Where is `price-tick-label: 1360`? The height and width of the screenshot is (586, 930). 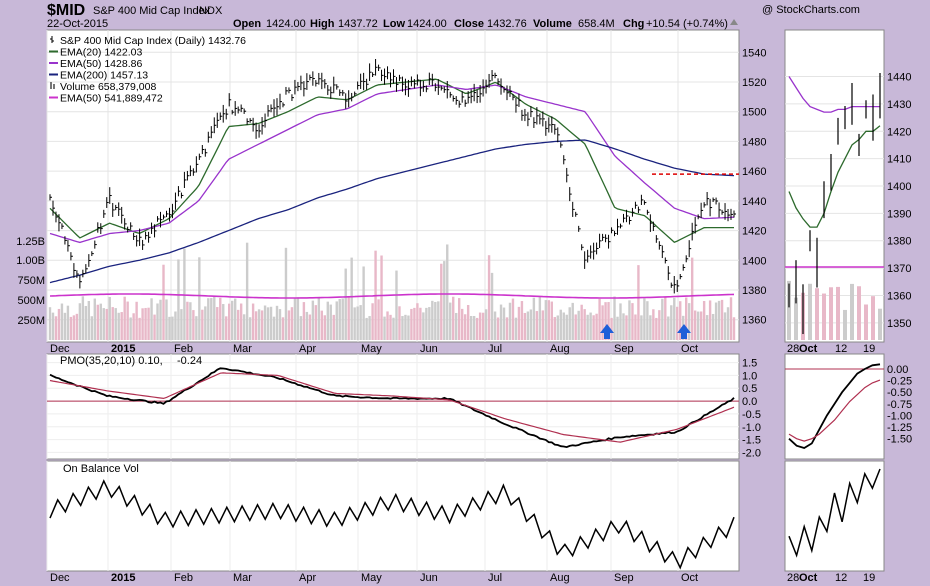 price-tick-label: 1360 is located at coordinates (754, 321).